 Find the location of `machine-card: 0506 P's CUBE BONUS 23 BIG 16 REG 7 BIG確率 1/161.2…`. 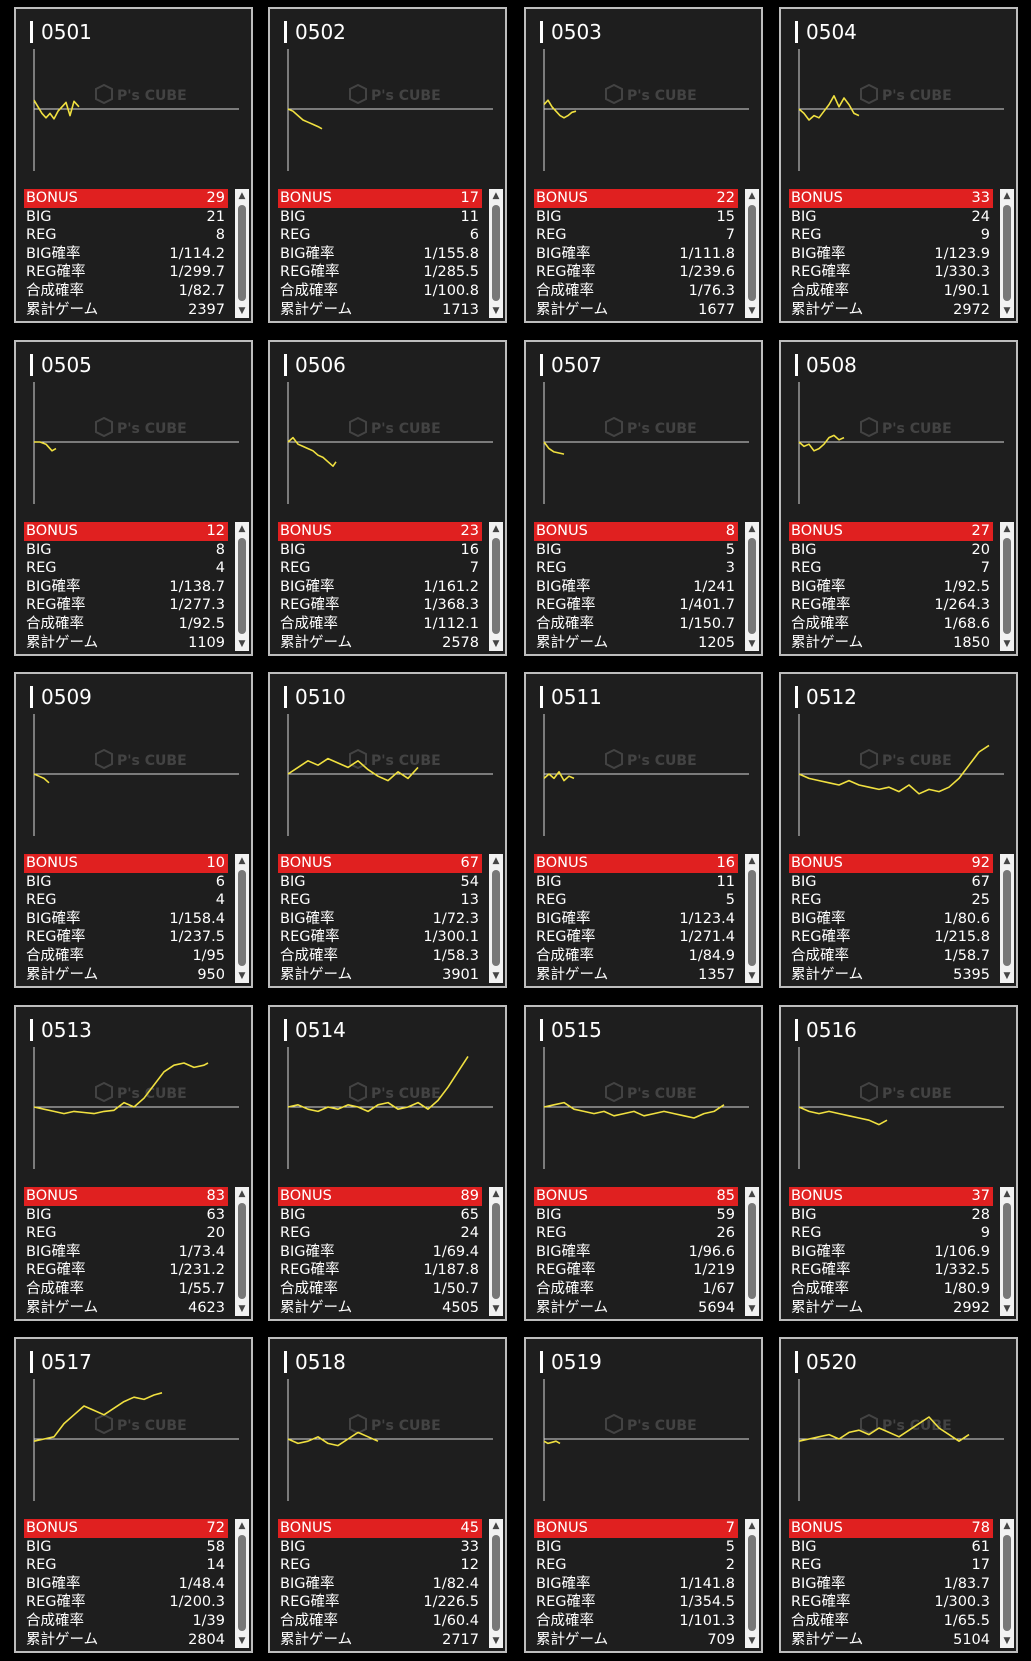

machine-card: 0506 P's CUBE BONUS 23 BIG 16 REG 7 BIG確率 1/161.2… is located at coordinates (387, 498).